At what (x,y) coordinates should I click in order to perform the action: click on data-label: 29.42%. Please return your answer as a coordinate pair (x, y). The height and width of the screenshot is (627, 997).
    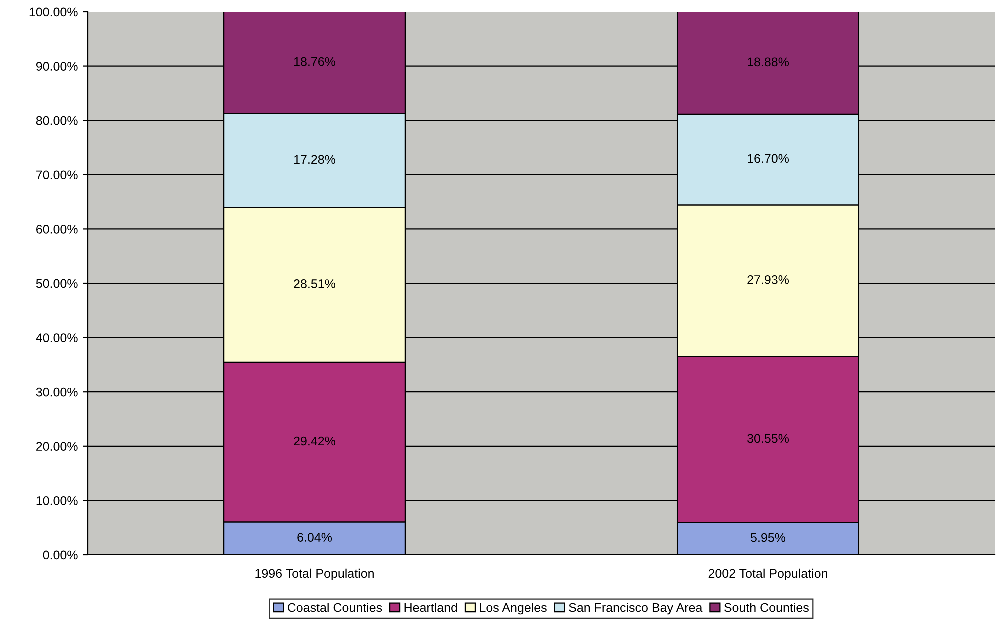
    Looking at the image, I should click on (315, 441).